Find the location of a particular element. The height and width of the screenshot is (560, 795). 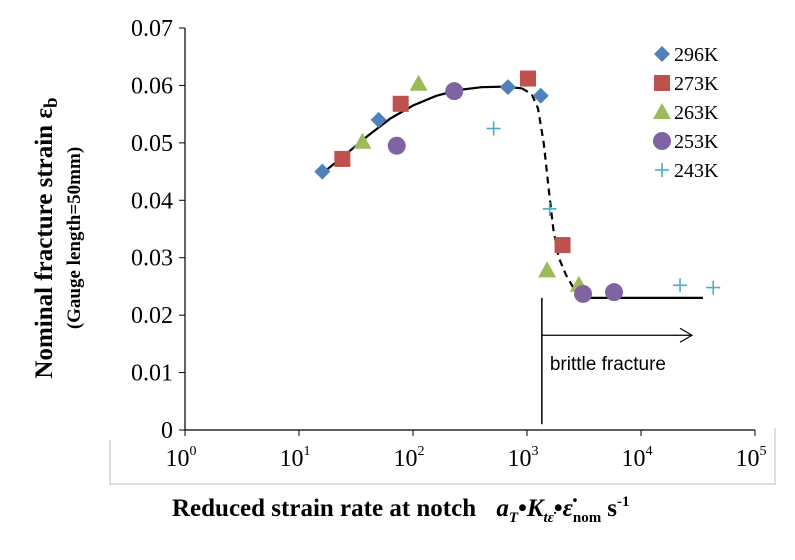

fit-curve-dashed is located at coordinates (552, 193).